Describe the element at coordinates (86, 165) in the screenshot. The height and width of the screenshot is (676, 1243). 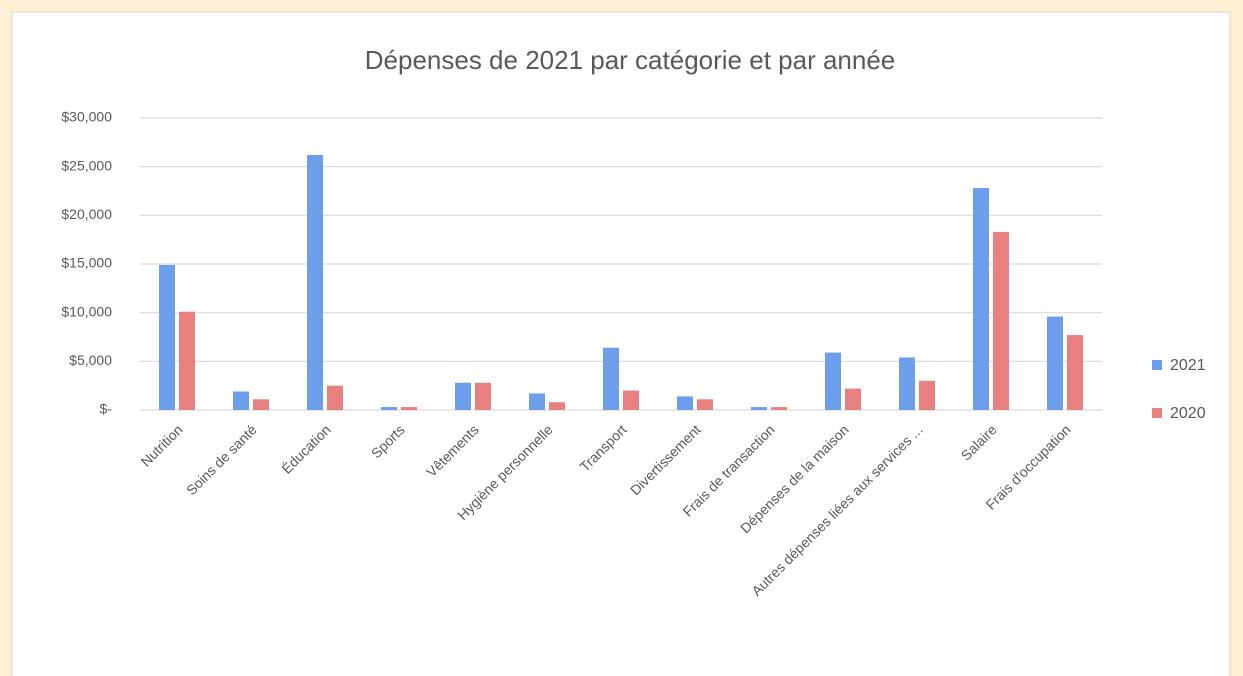
I see `y-tick-label: $25,000` at that location.